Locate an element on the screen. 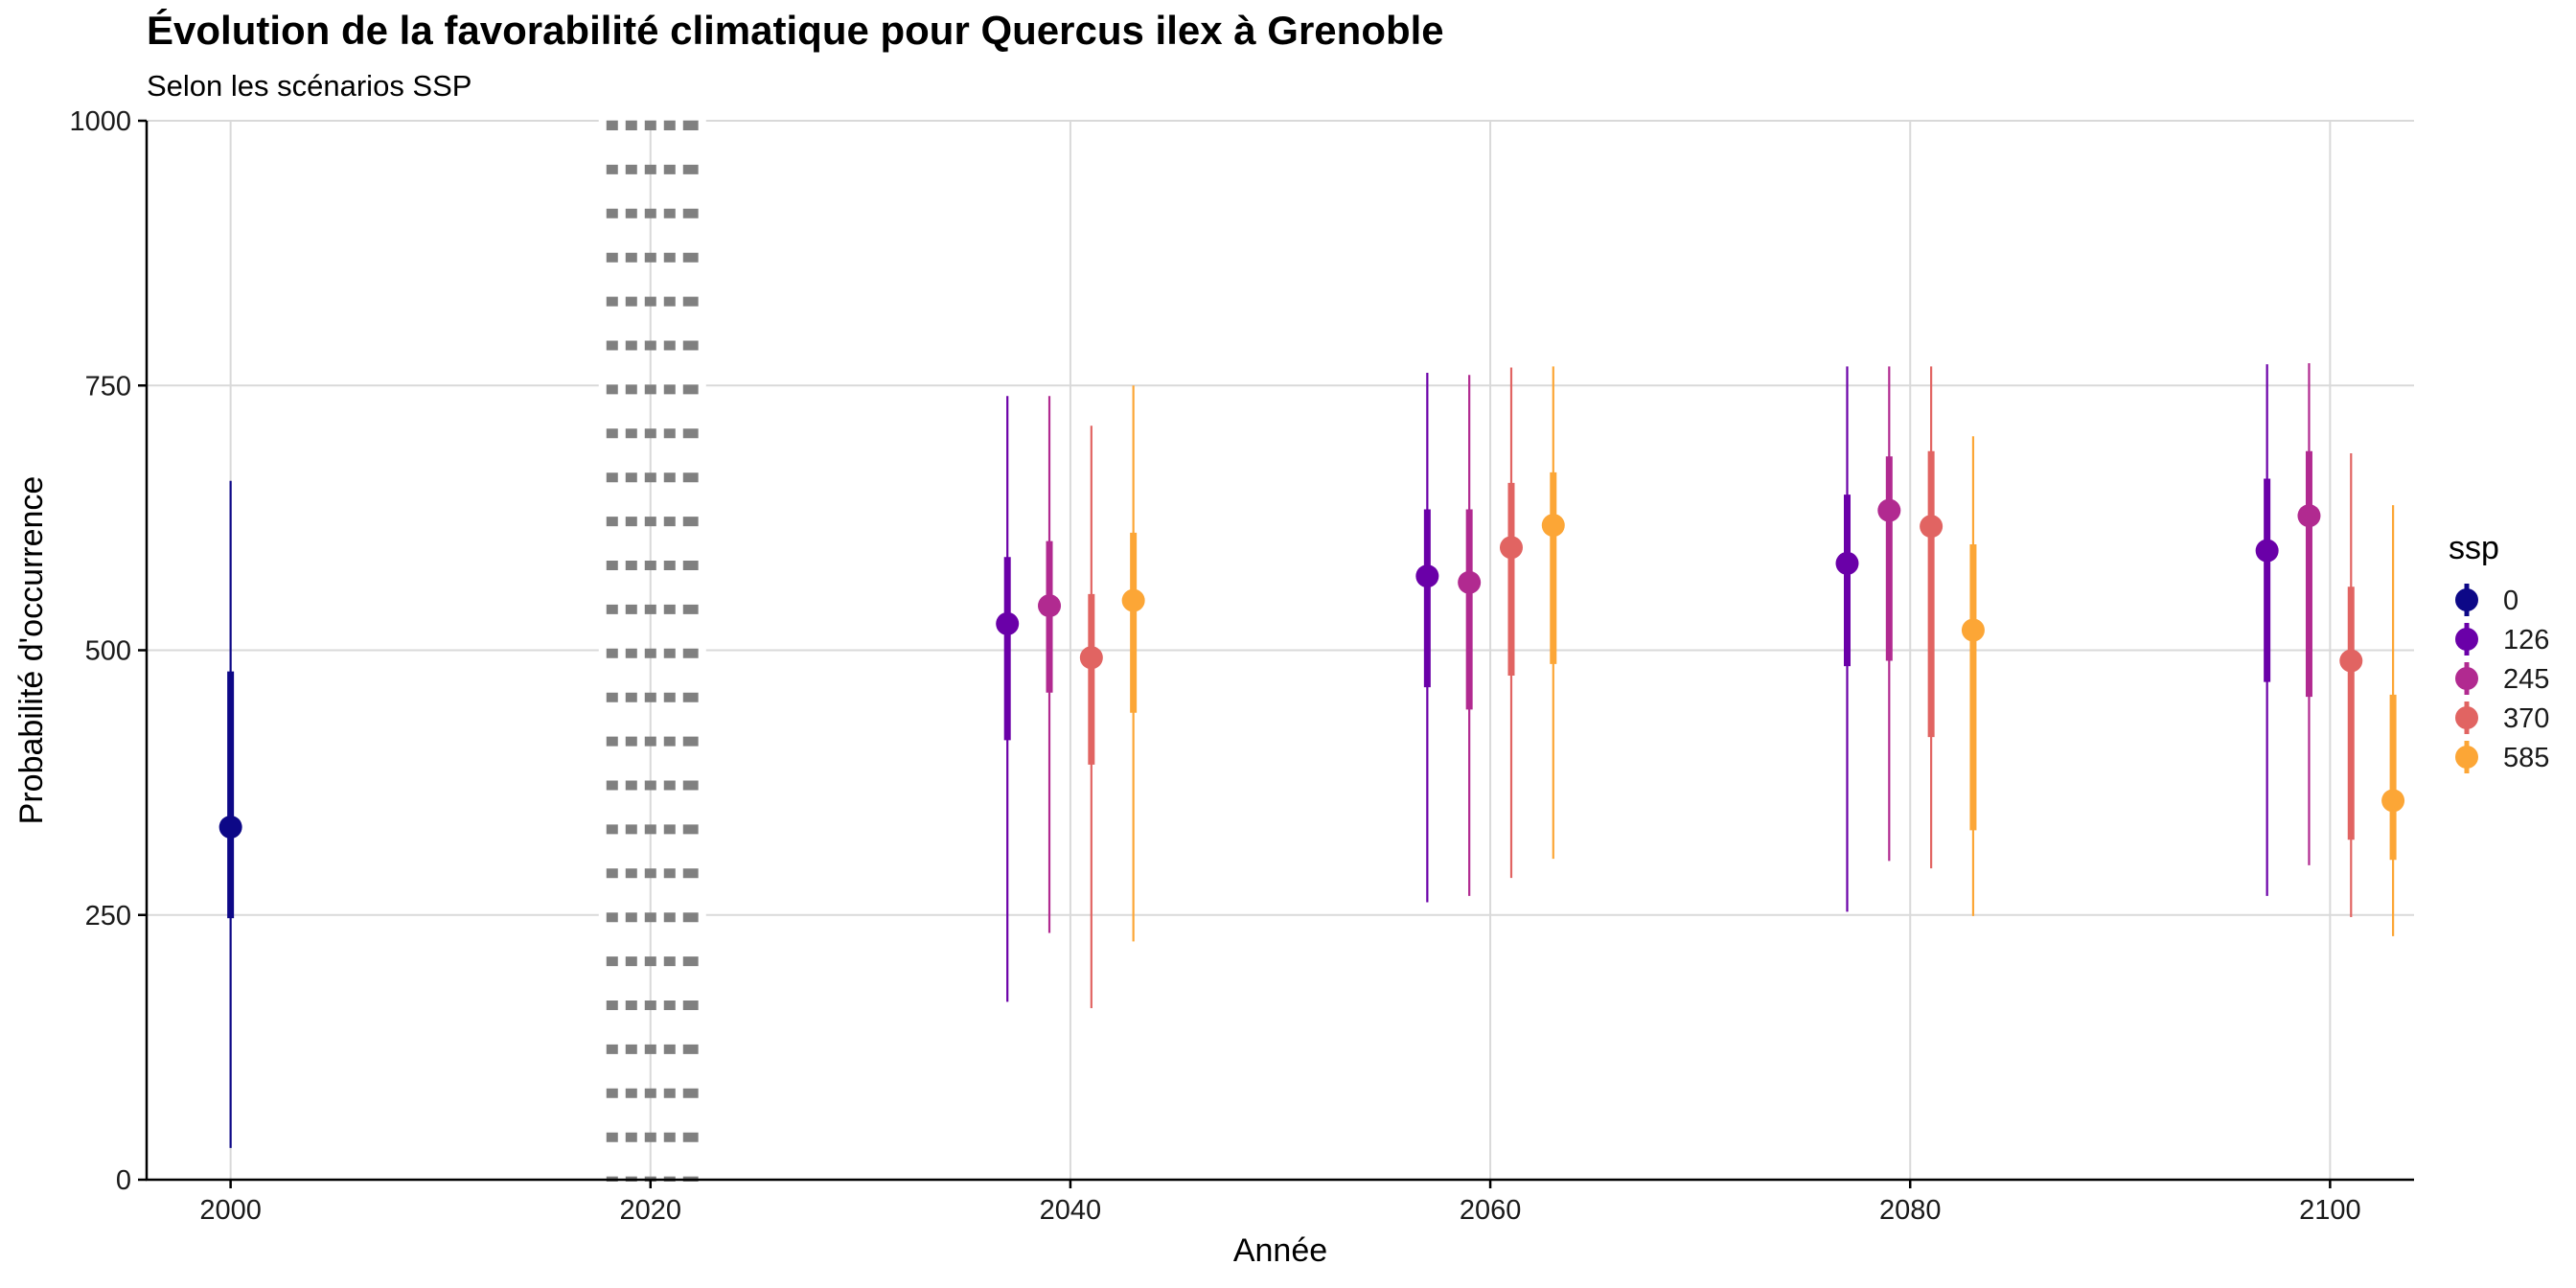  y-tick-label: 500 is located at coordinates (108, 651).